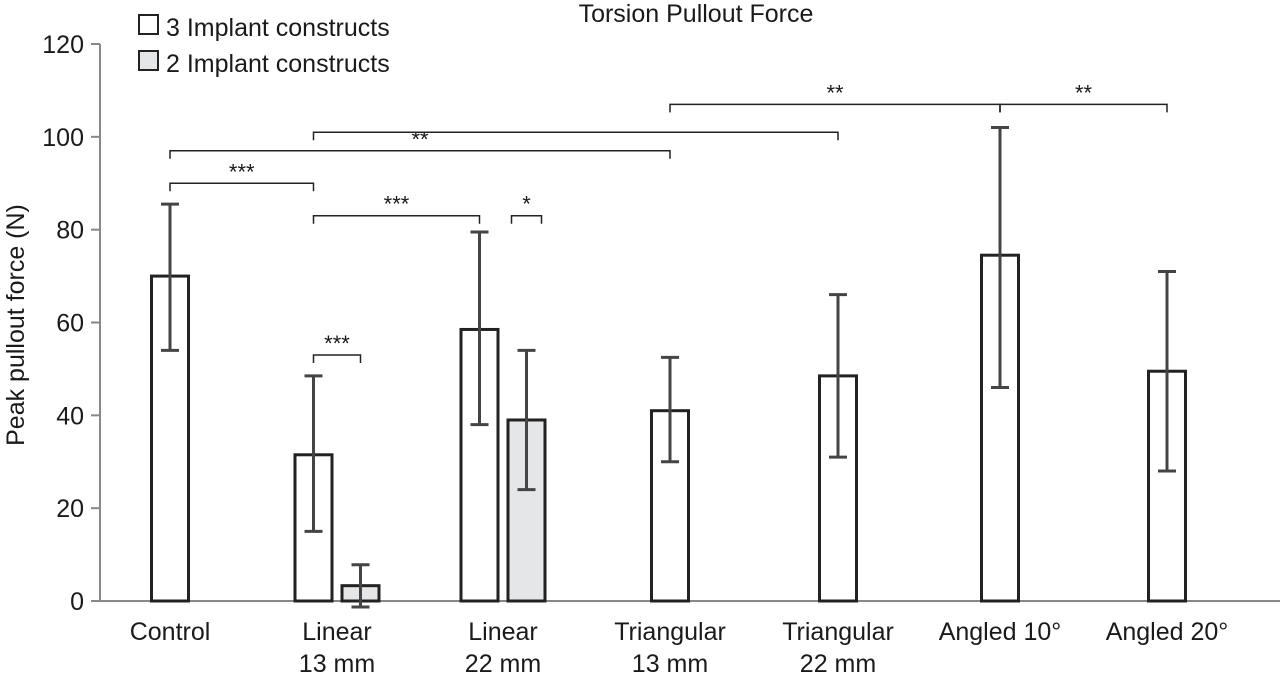 The image size is (1280, 677). What do you see at coordinates (63, 138) in the screenshot?
I see `y-tick-label: 100` at bounding box center [63, 138].